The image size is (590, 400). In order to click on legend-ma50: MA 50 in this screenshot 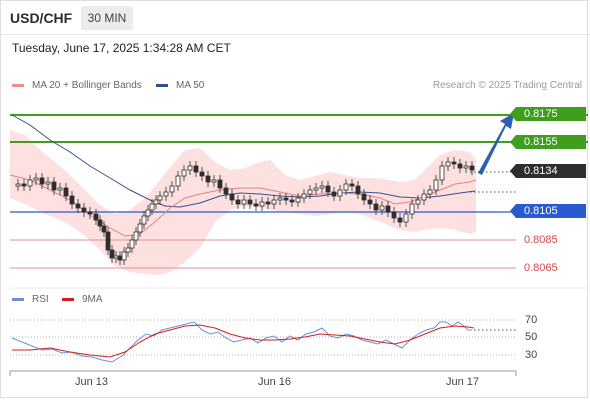, I will do `click(180, 85)`.